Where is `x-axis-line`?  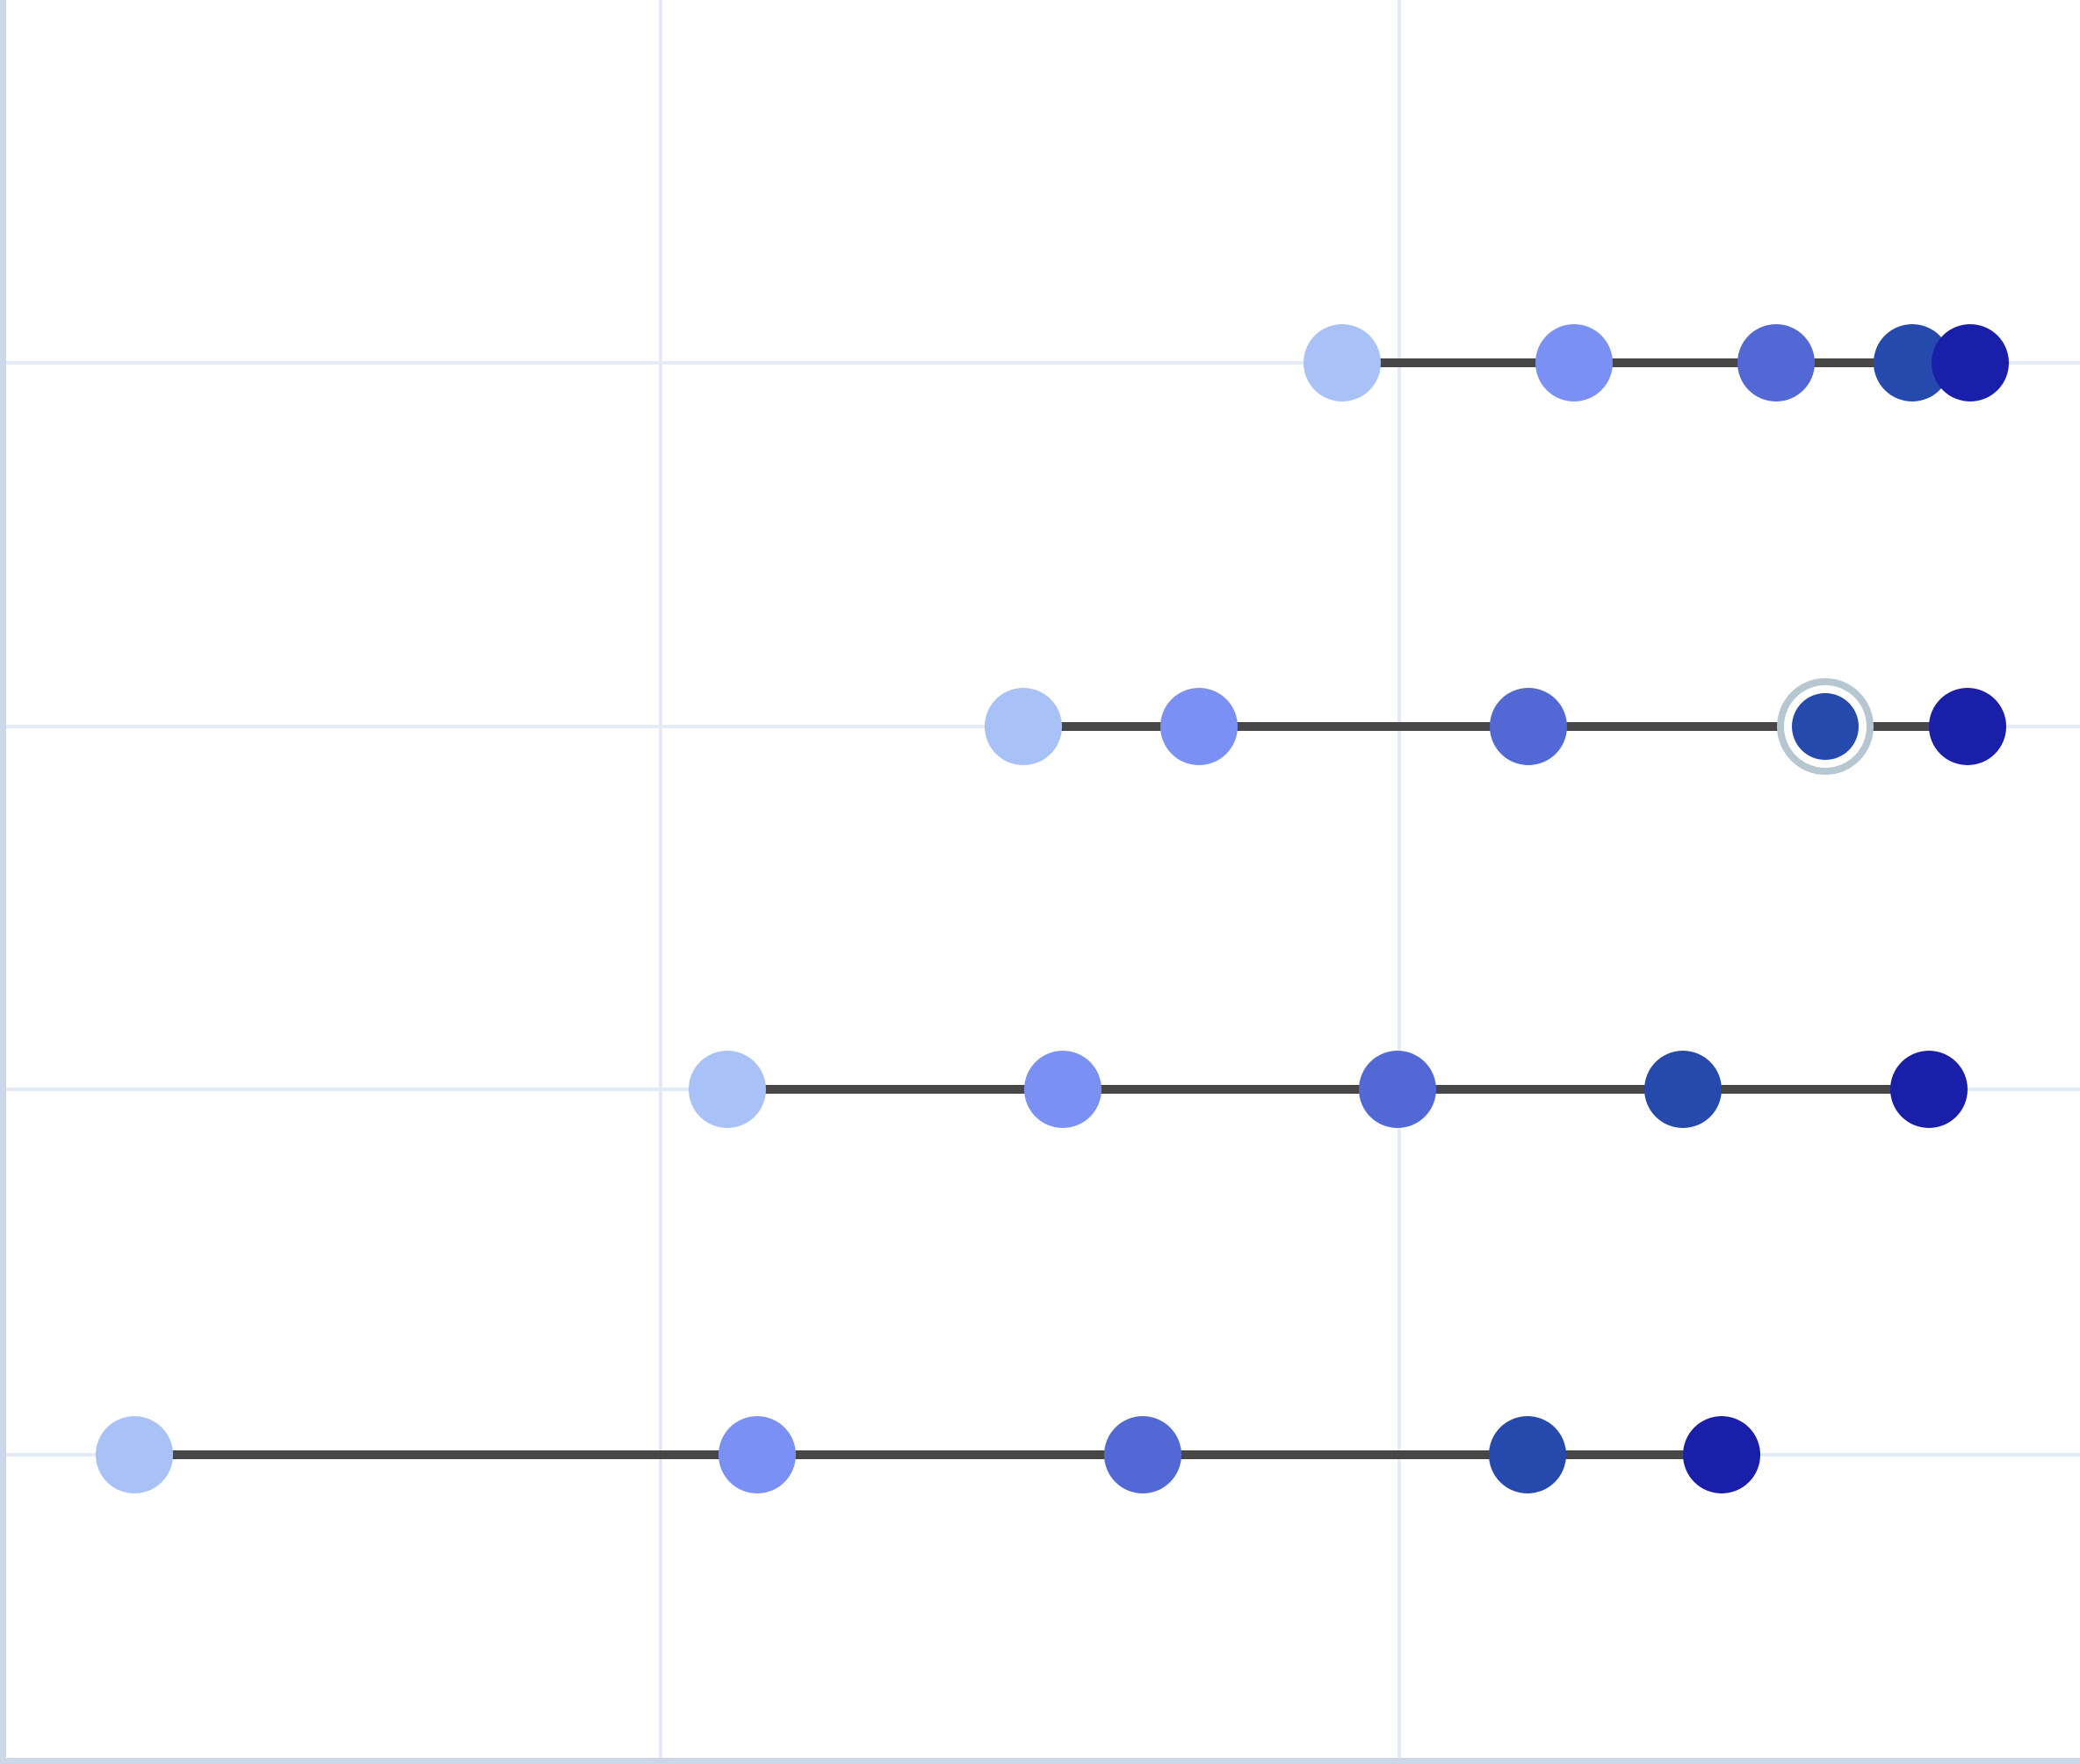 x-axis-line is located at coordinates (1040, 1761).